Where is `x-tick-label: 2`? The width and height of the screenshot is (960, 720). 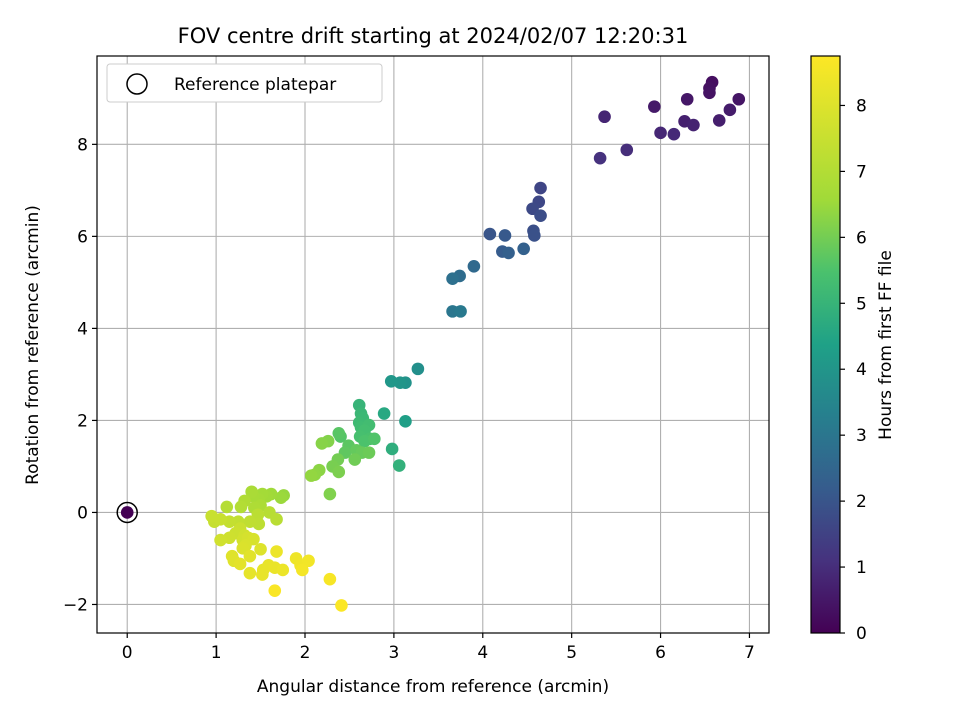 x-tick-label: 2 is located at coordinates (305, 653).